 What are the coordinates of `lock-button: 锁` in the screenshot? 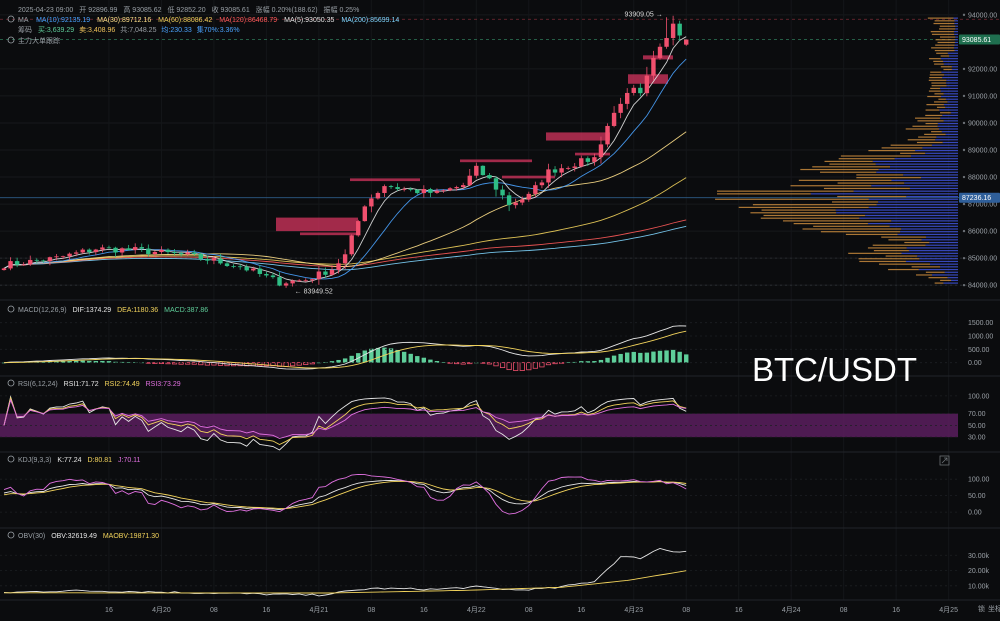 It's located at (981, 608).